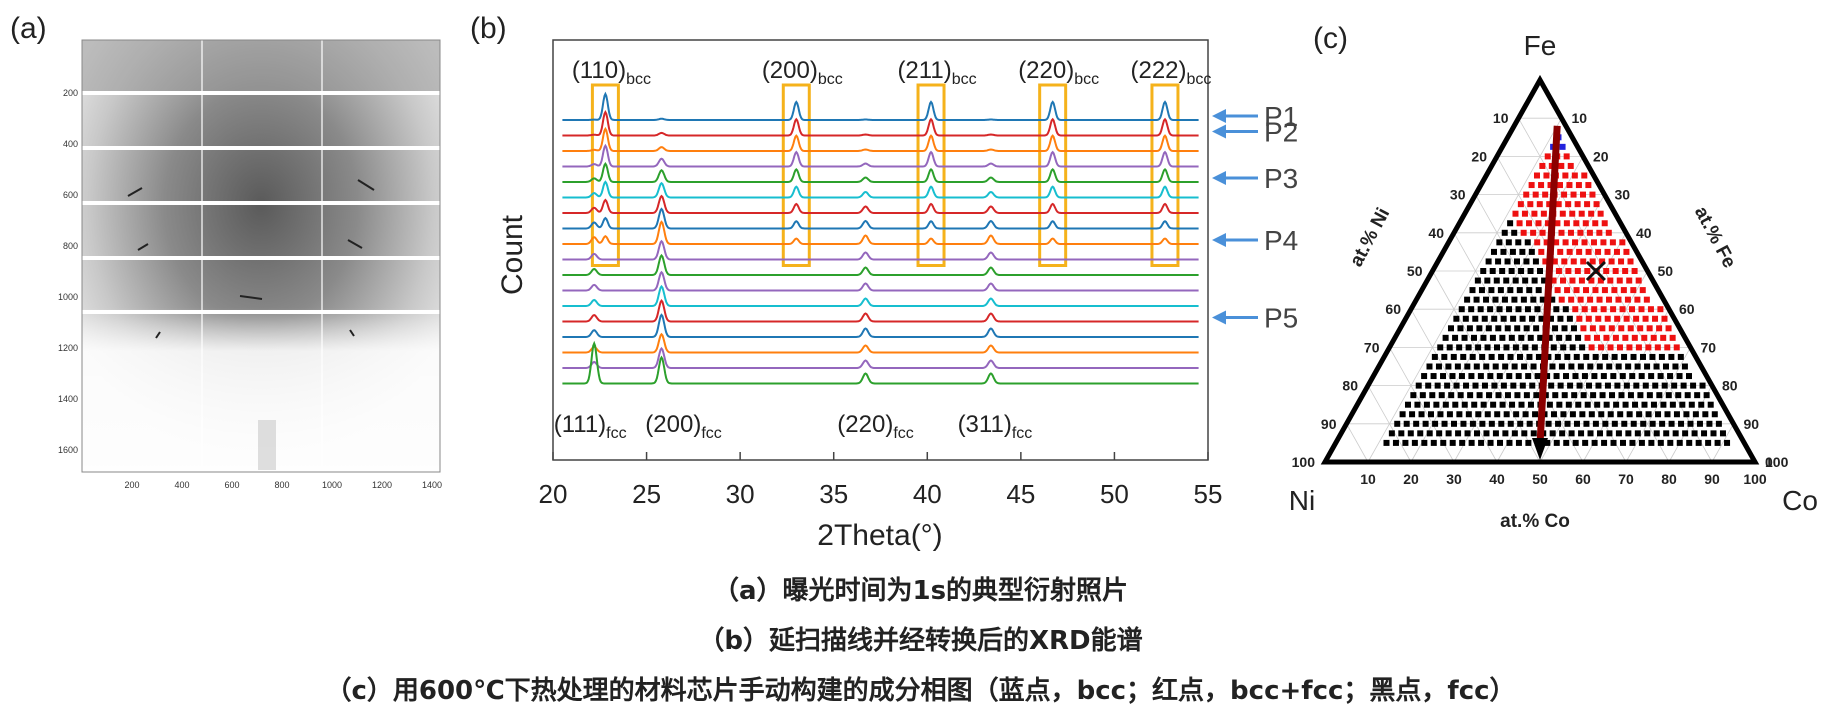 The height and width of the screenshot is (722, 1841). What do you see at coordinates (28, 28) in the screenshot?
I see `panel-a-label: (a)` at bounding box center [28, 28].